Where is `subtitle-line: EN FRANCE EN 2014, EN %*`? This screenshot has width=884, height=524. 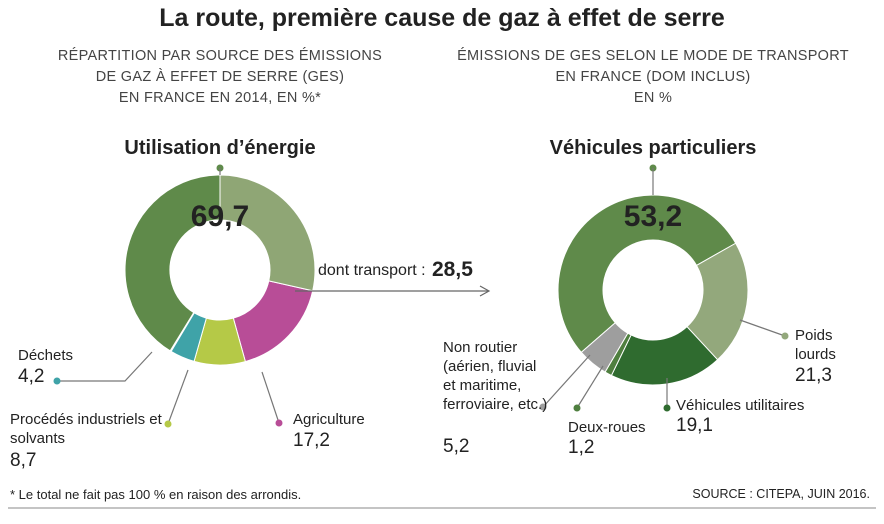
subtitle-line: EN FRANCE EN 2014, EN %* is located at coordinates (220, 98).